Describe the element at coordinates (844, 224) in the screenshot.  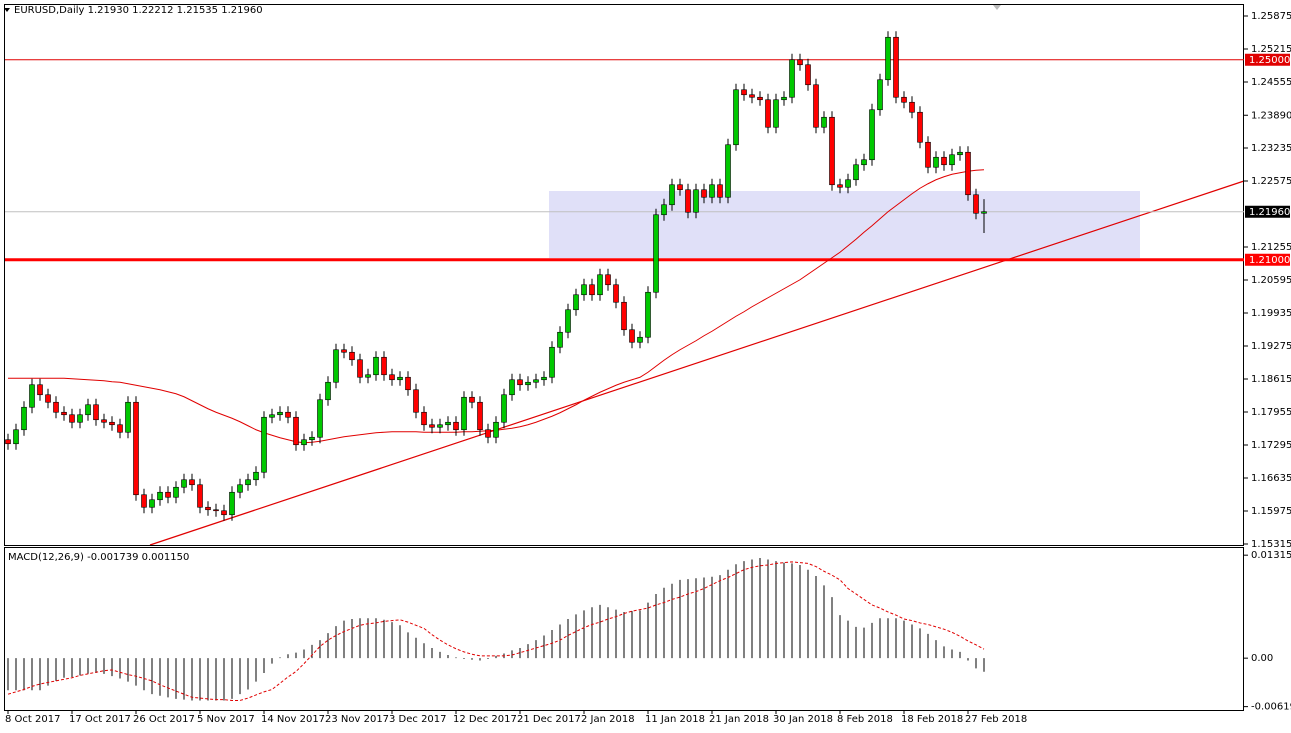
I see `support-zone` at that location.